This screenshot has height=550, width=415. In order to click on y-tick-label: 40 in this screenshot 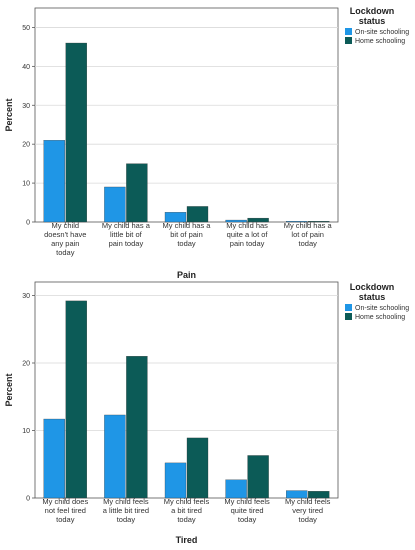, I will do `click(26, 67)`.